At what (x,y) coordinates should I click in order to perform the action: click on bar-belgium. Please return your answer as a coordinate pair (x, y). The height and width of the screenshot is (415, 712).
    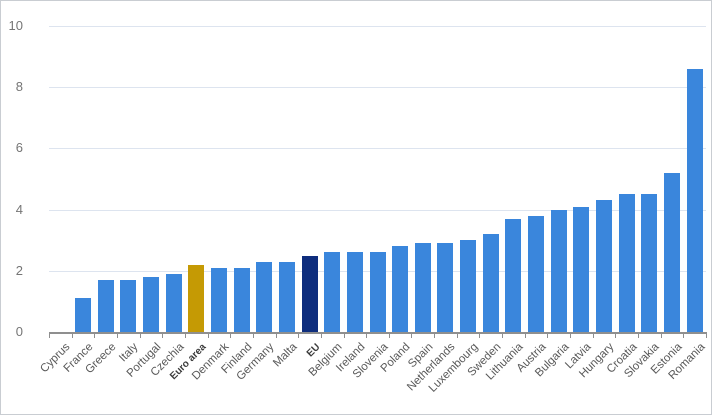
    Looking at the image, I should click on (332, 292).